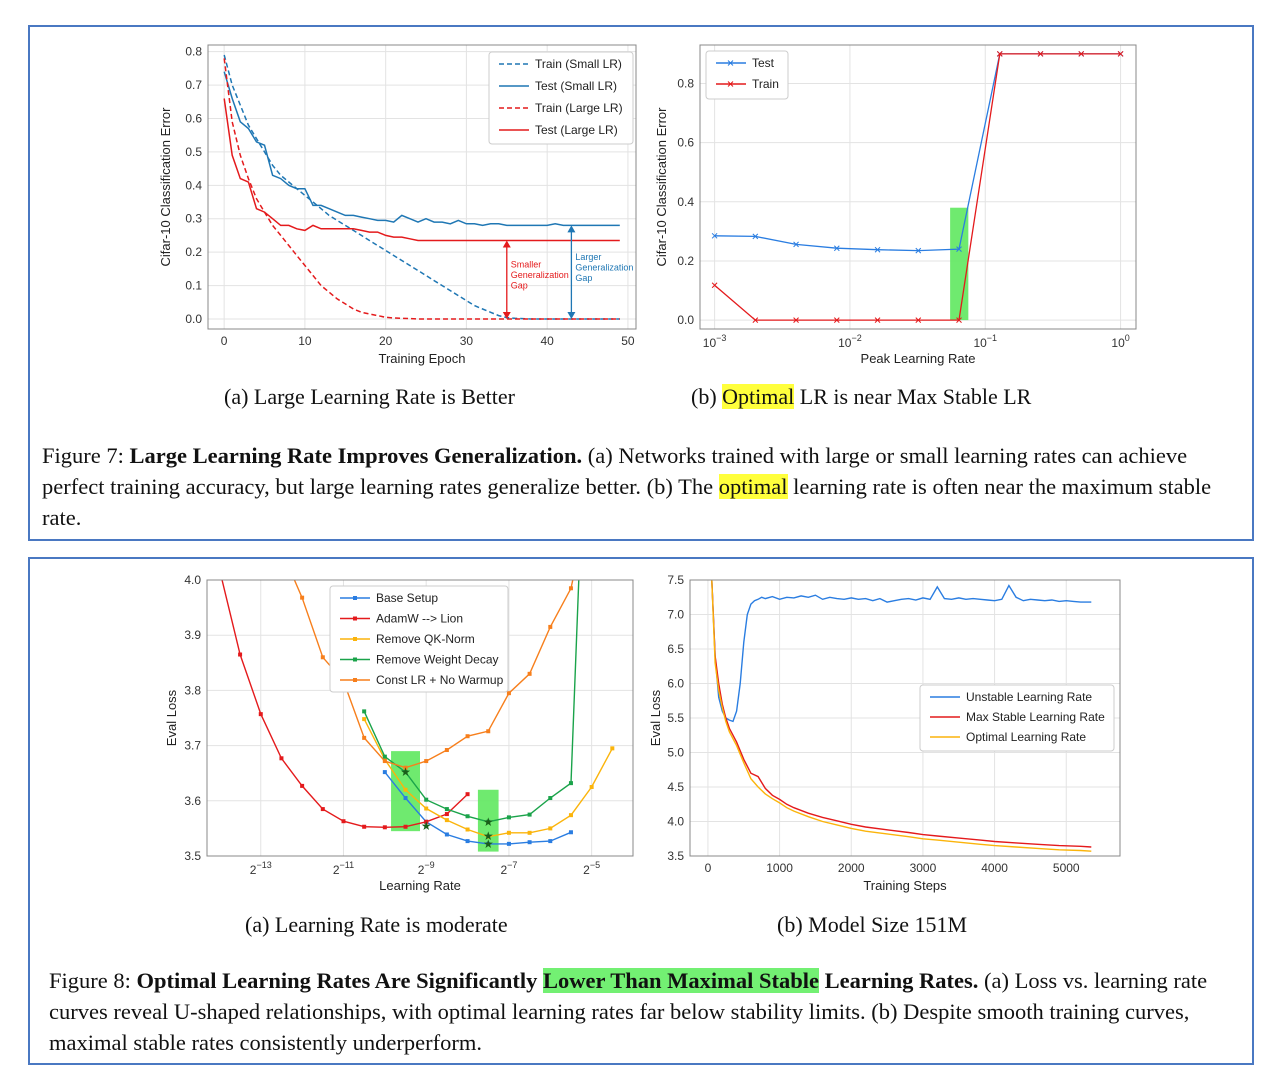  I want to click on gap-arrow-head, so click(571, 315).